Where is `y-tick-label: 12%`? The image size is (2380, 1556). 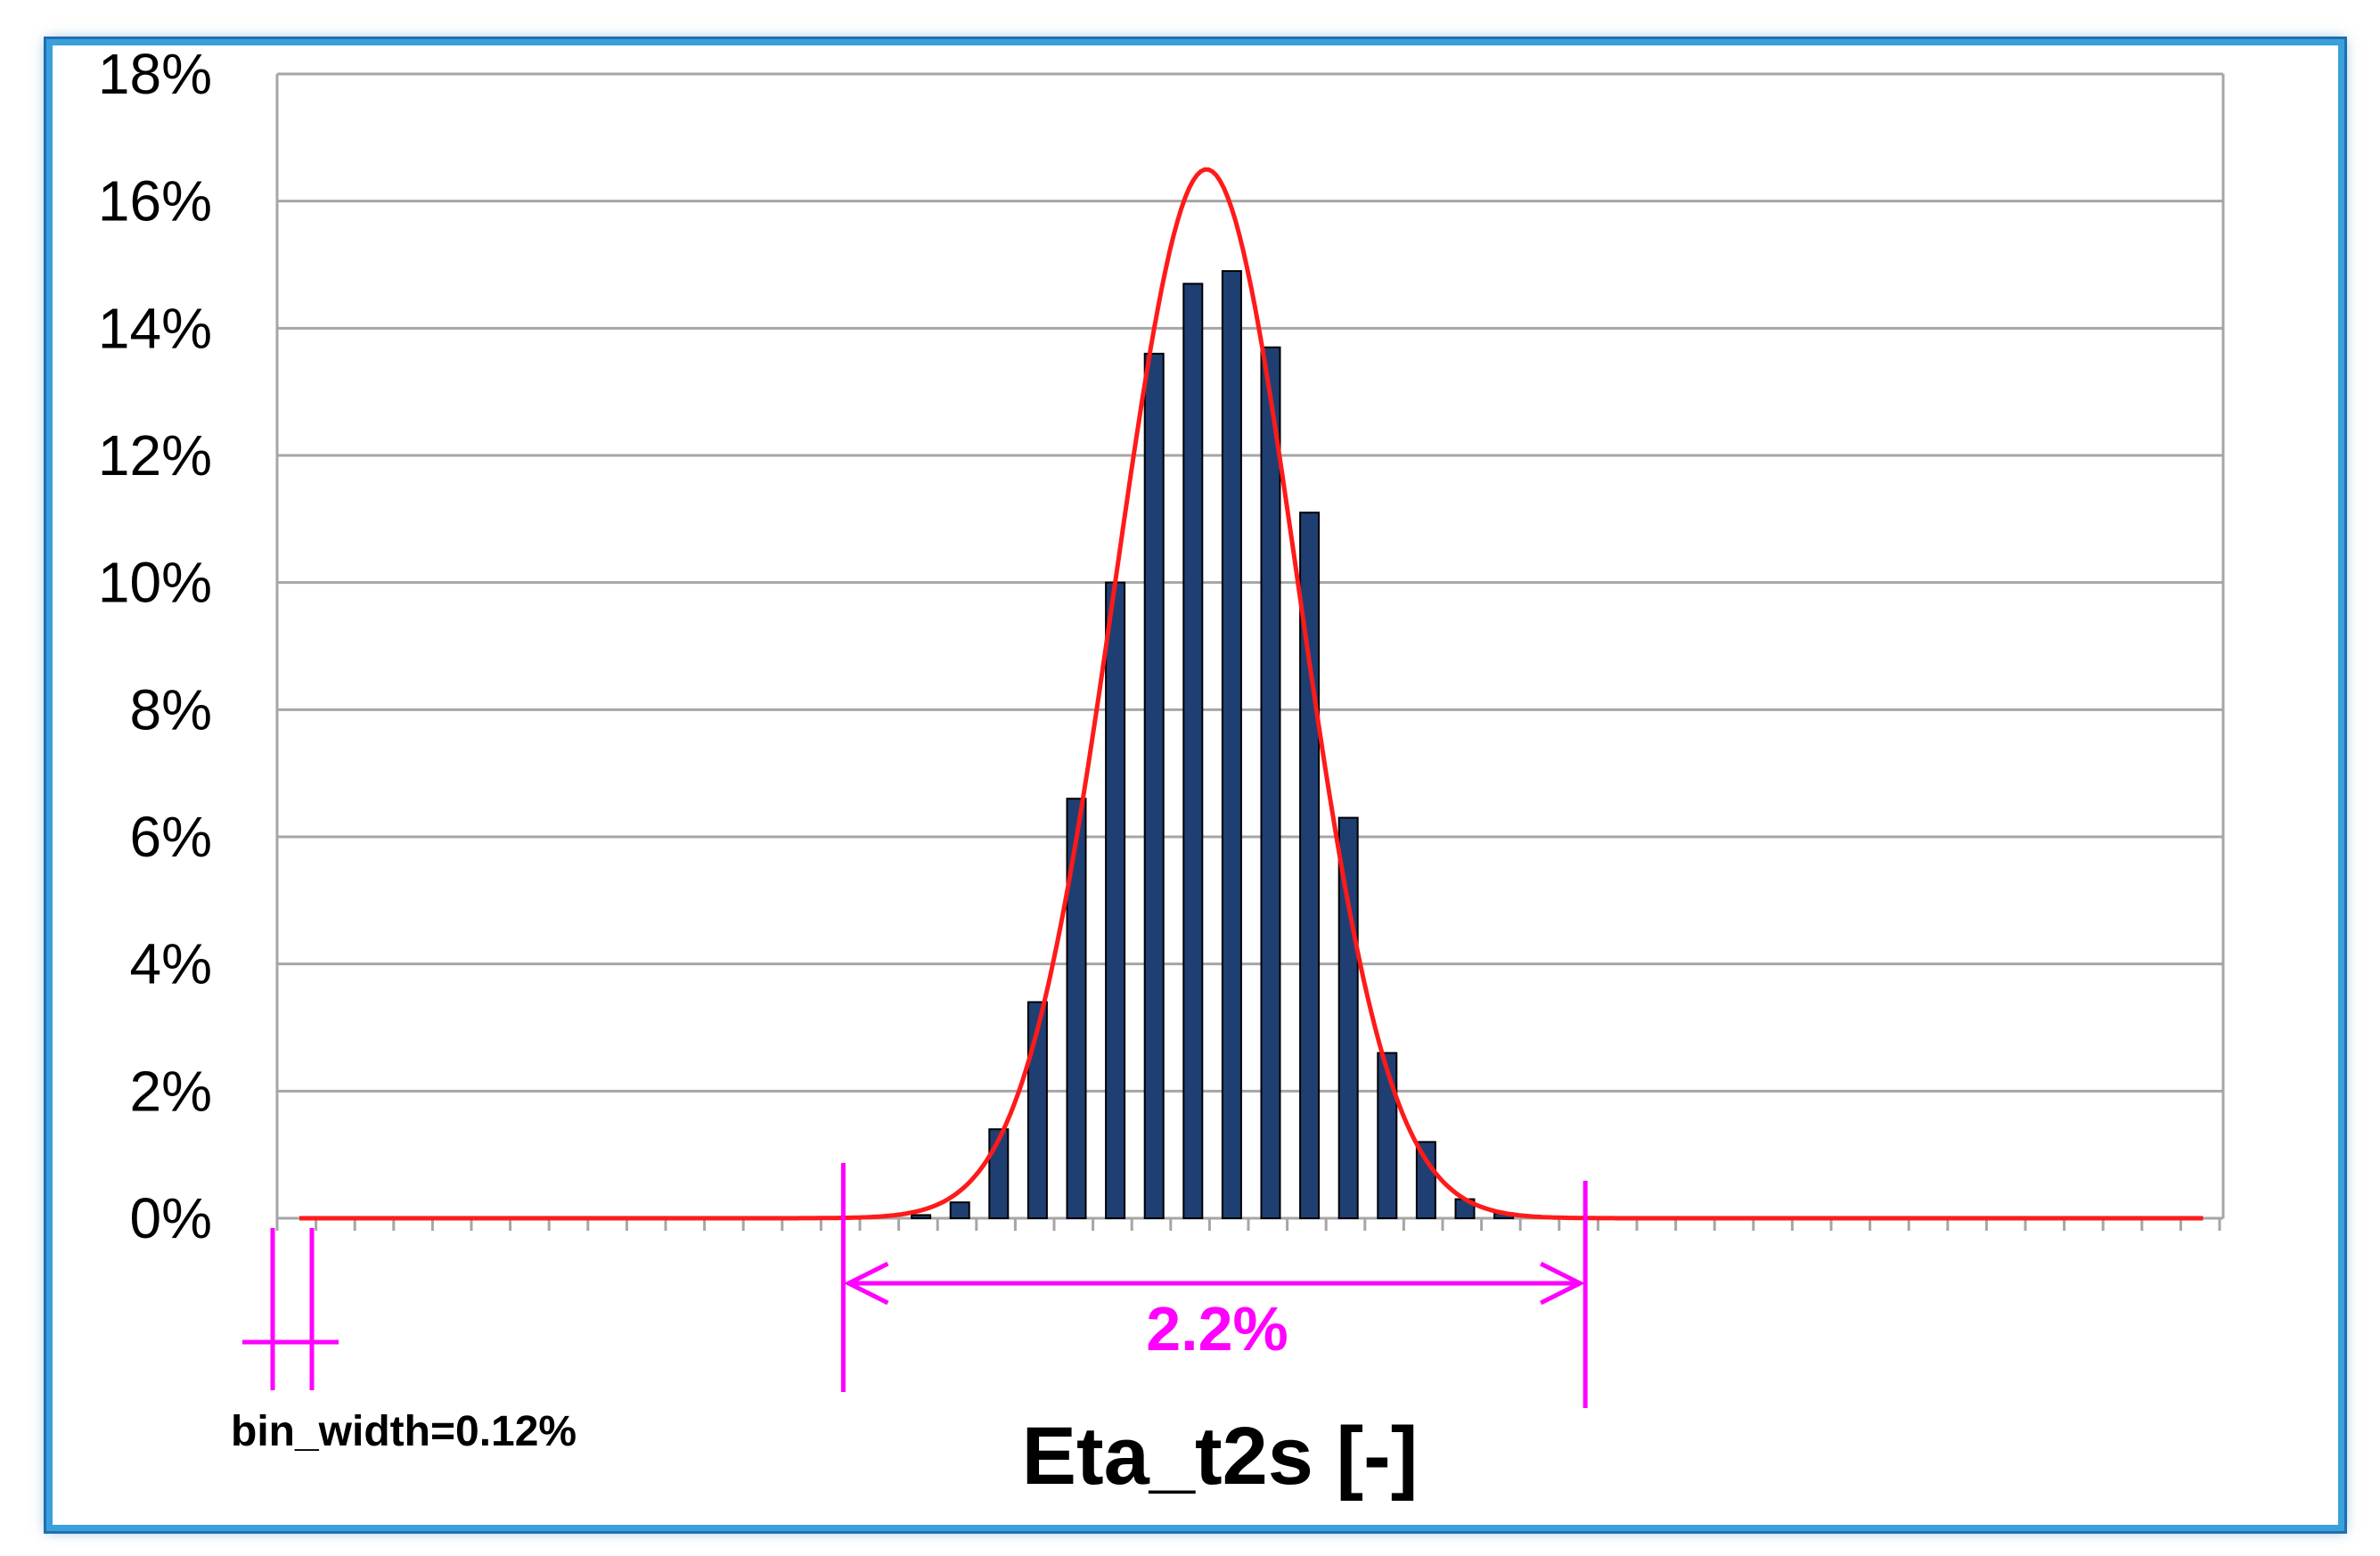
y-tick-label: 12% is located at coordinates (155, 455).